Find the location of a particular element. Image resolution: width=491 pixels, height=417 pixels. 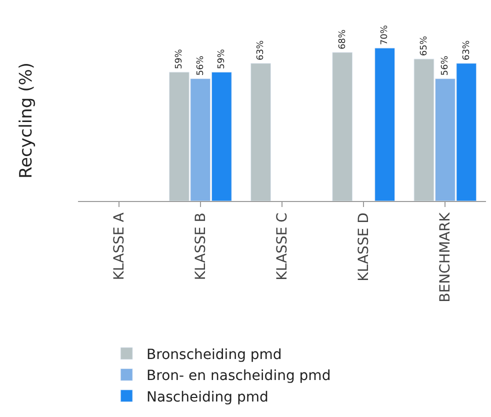

x-tick-label: KLASSE A is located at coordinates (119, 246).